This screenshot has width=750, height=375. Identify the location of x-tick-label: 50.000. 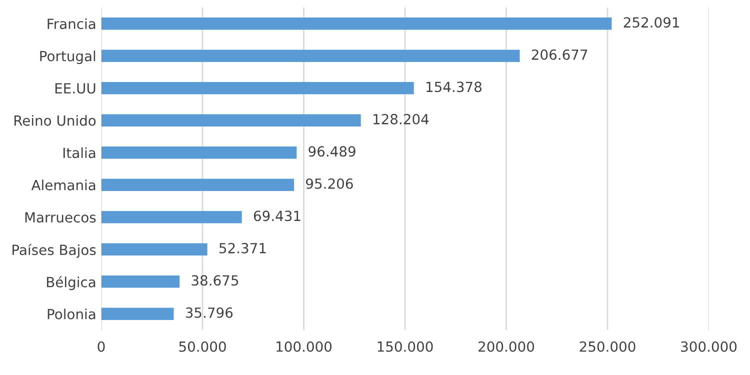
(202, 346).